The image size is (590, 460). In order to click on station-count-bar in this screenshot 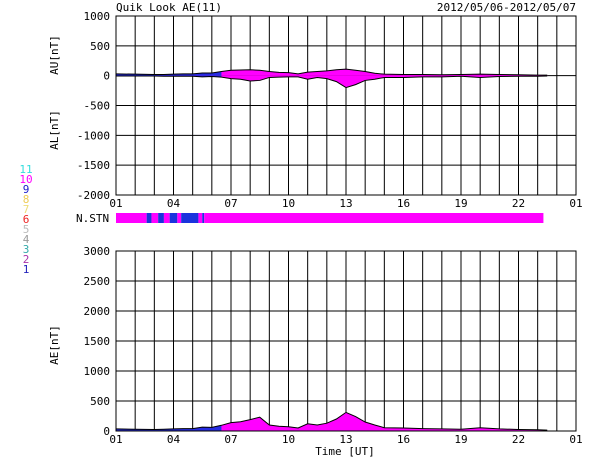, I will do `click(330, 218)`.